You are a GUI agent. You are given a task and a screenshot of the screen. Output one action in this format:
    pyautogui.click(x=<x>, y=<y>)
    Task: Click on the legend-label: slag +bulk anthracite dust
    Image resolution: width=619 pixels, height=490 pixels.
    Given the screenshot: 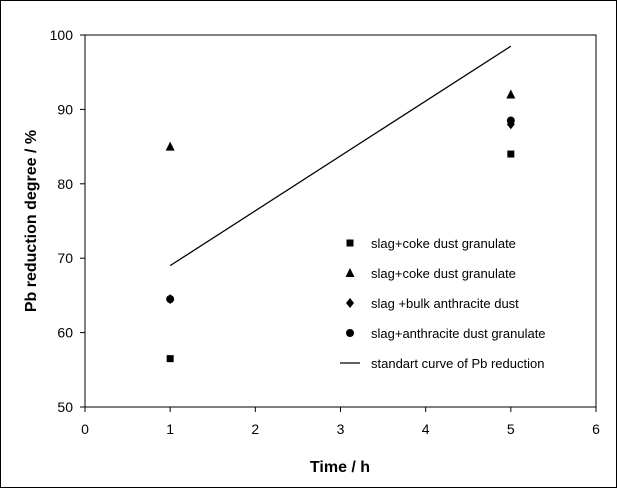 What is the action you would take?
    pyautogui.click(x=445, y=303)
    